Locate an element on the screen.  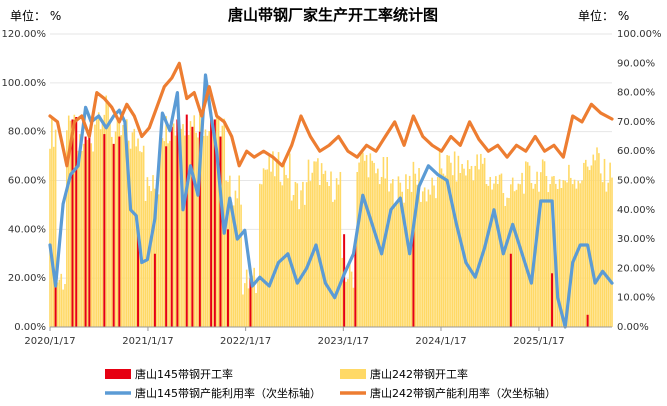
right-axis-tick-label: 100.00% is located at coordinates (639, 34).